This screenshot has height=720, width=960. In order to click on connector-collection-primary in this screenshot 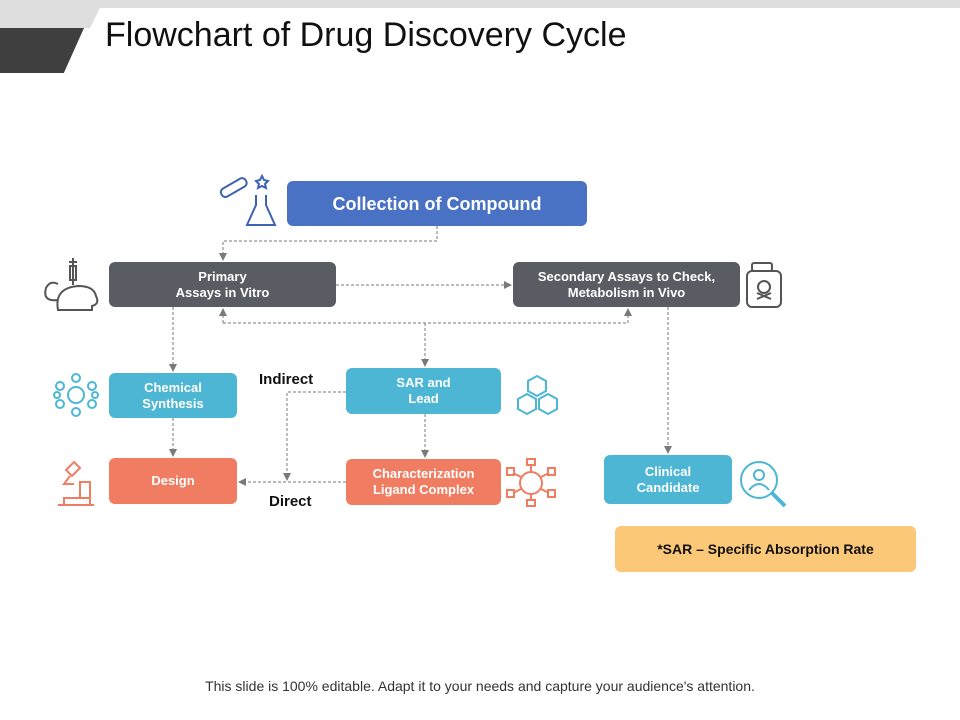, I will do `click(328, 243)`.